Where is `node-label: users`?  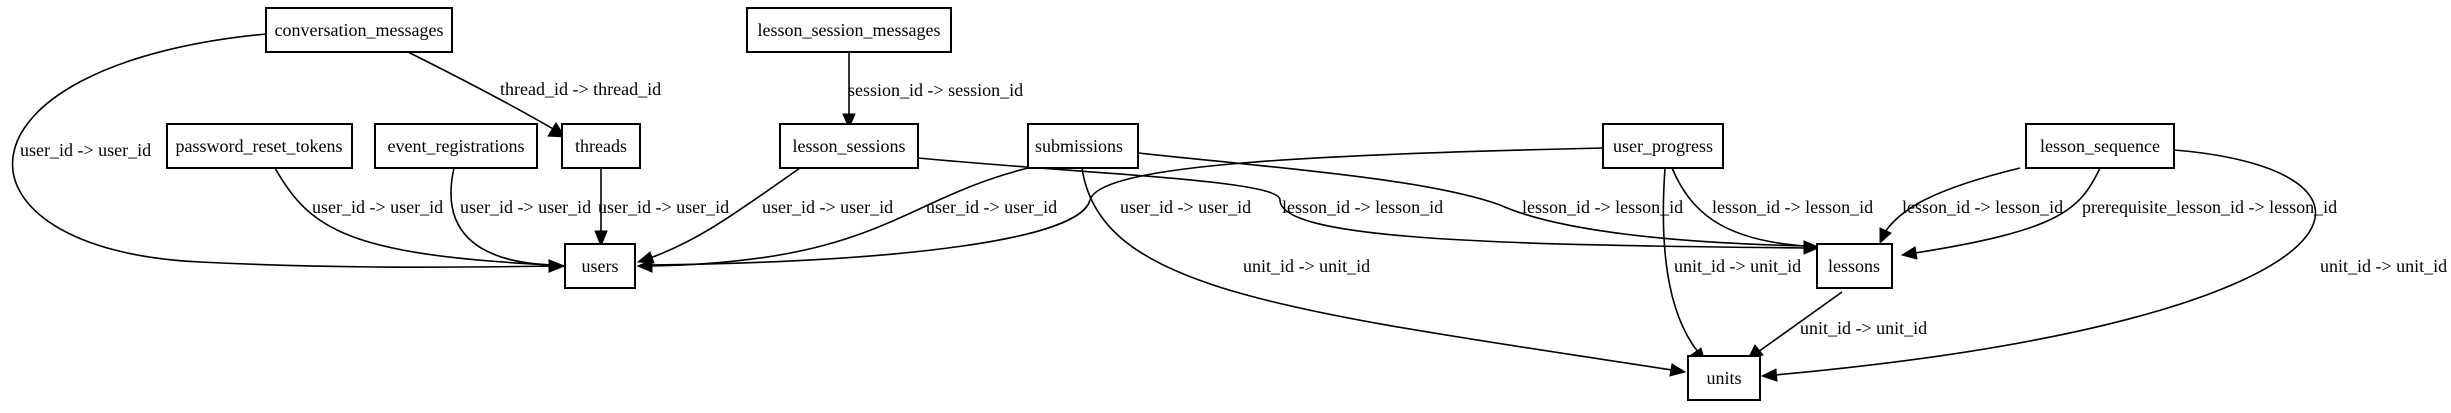 node-label: users is located at coordinates (600, 266).